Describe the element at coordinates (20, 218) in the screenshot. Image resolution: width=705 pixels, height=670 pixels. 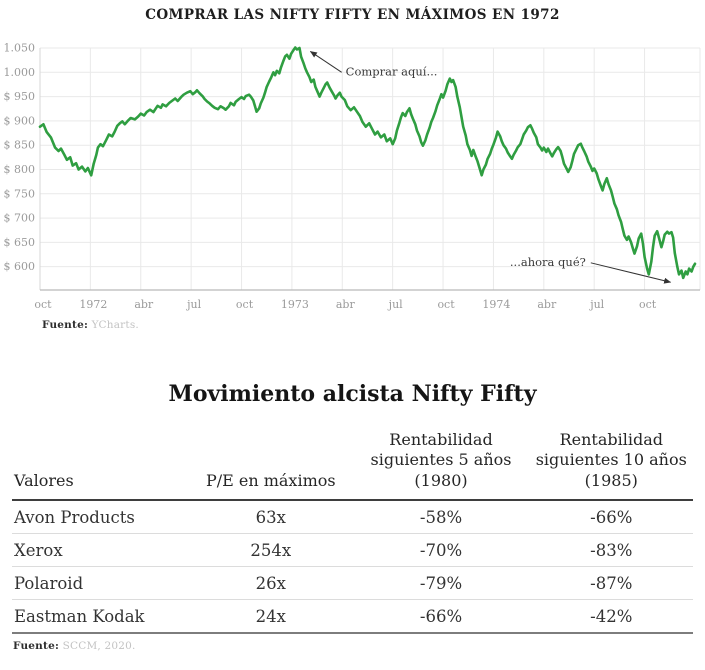
I see `y-axis-tick-label: $ 700` at that location.